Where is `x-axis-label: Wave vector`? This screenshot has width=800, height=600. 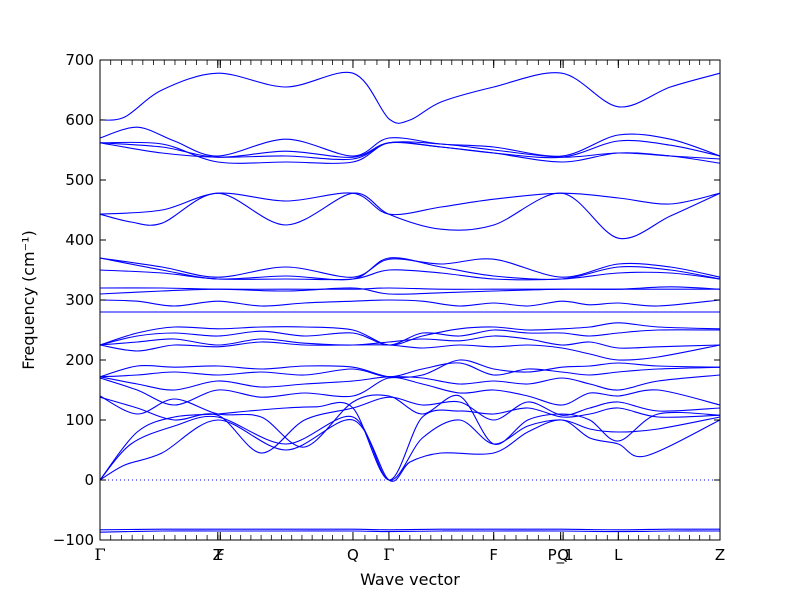
x-axis-label: Wave vector is located at coordinates (410, 579).